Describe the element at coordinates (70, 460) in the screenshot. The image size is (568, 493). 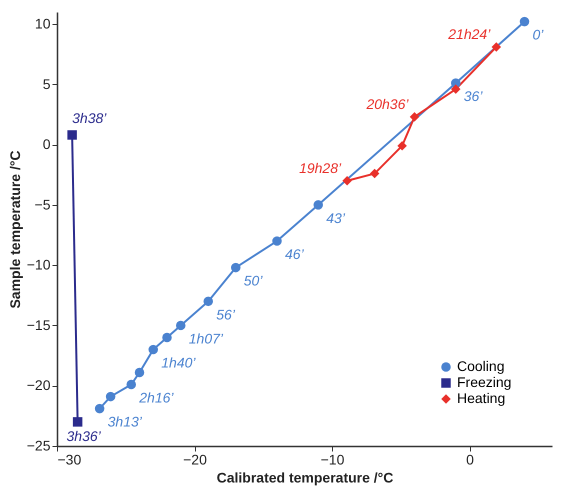
I see `x-tick-label: −30` at that location.